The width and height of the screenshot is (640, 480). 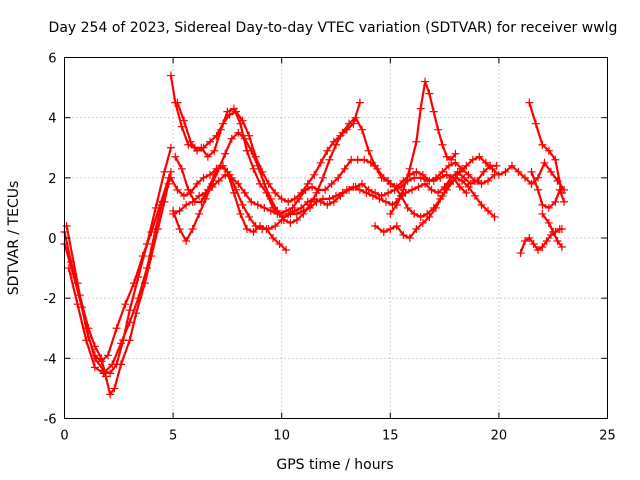 I want to click on y-tick-label: 6, so click(x=52, y=59).